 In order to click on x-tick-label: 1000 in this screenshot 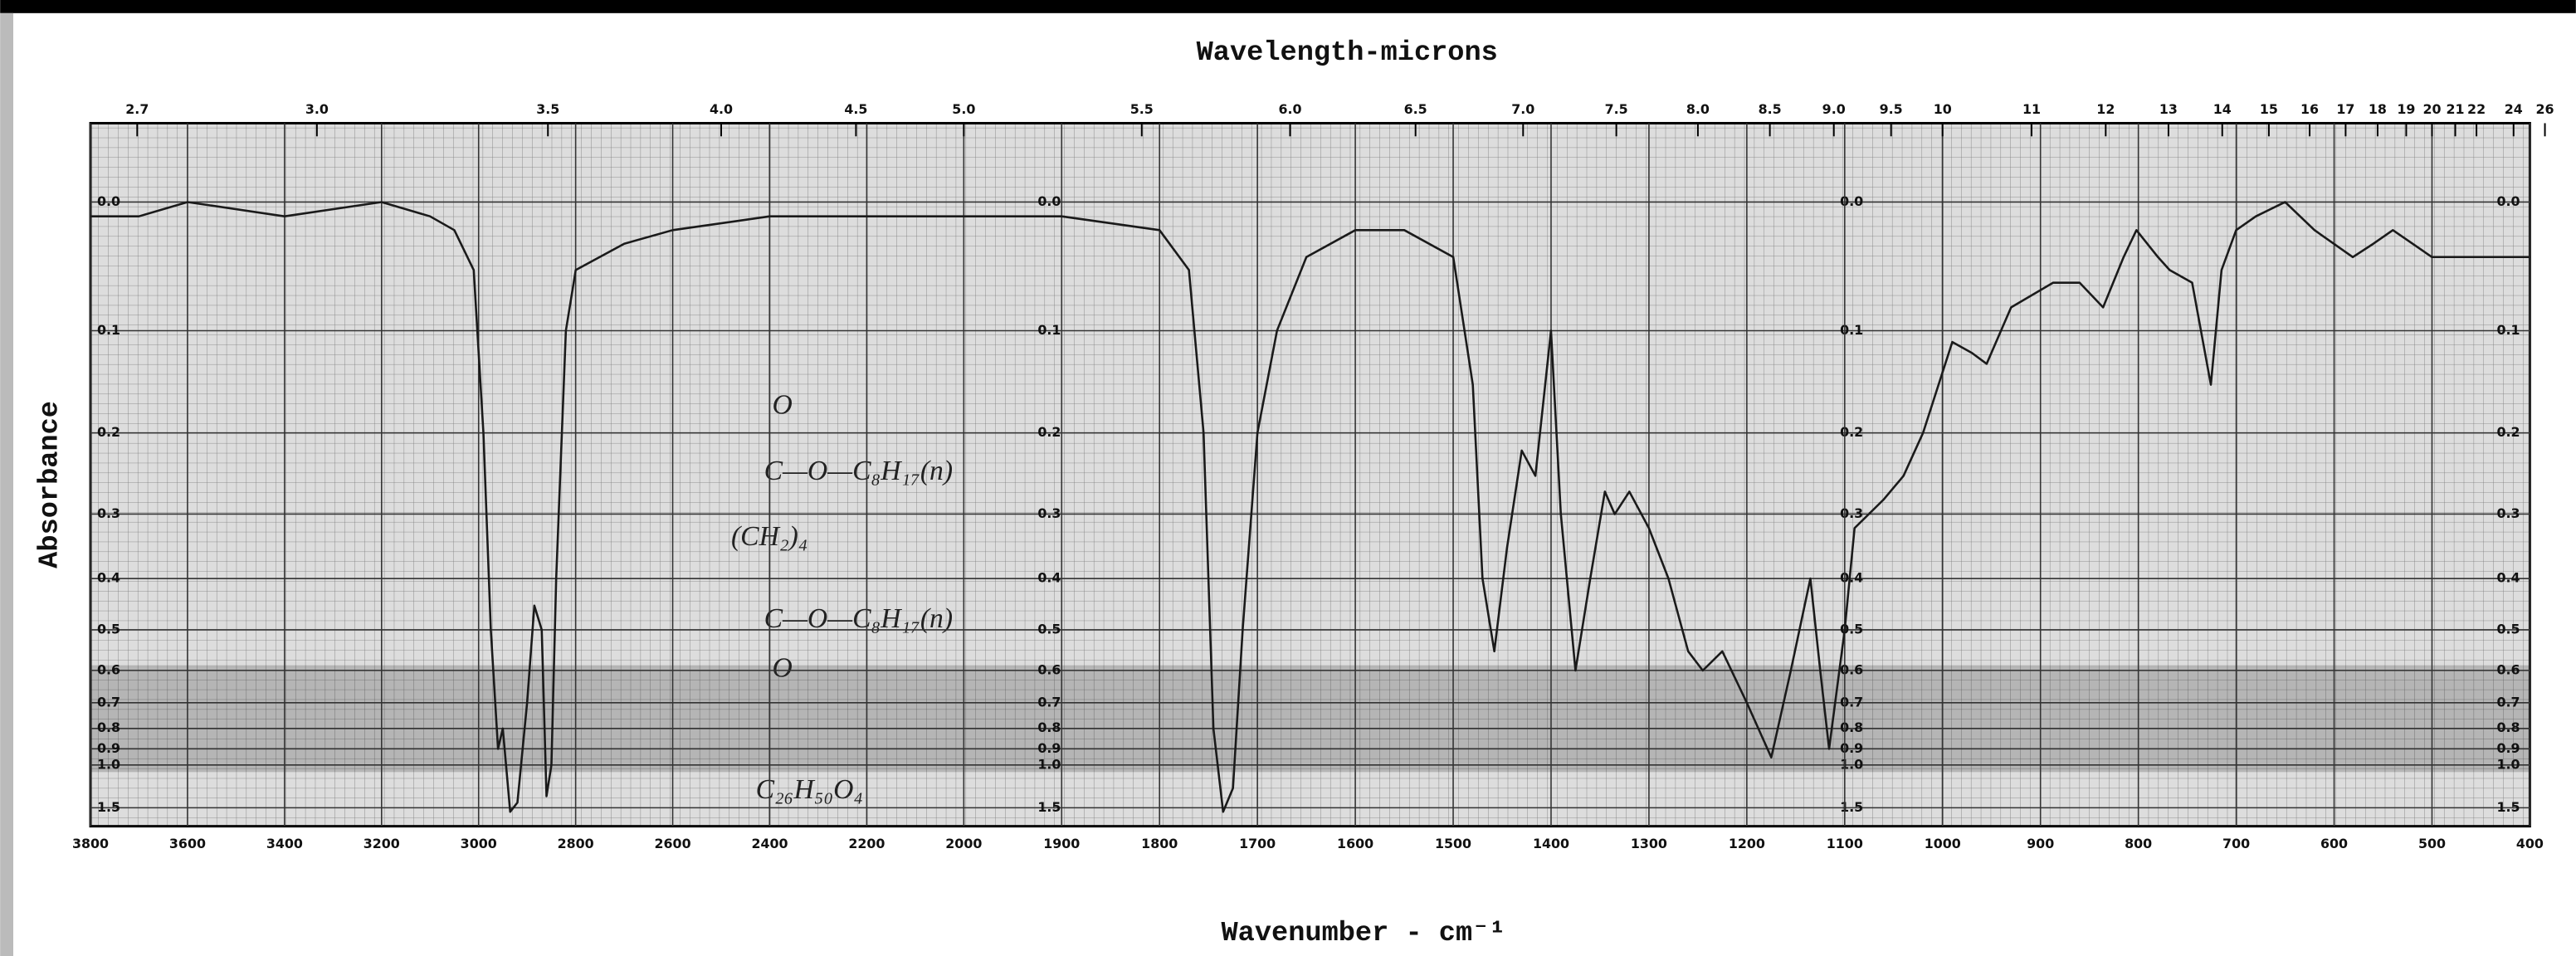, I will do `click(1943, 844)`.